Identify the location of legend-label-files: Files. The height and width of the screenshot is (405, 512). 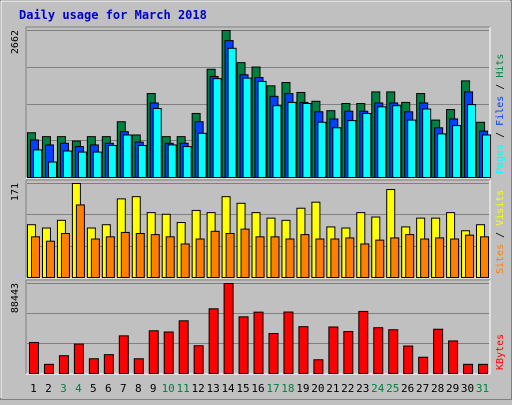
(500, 111).